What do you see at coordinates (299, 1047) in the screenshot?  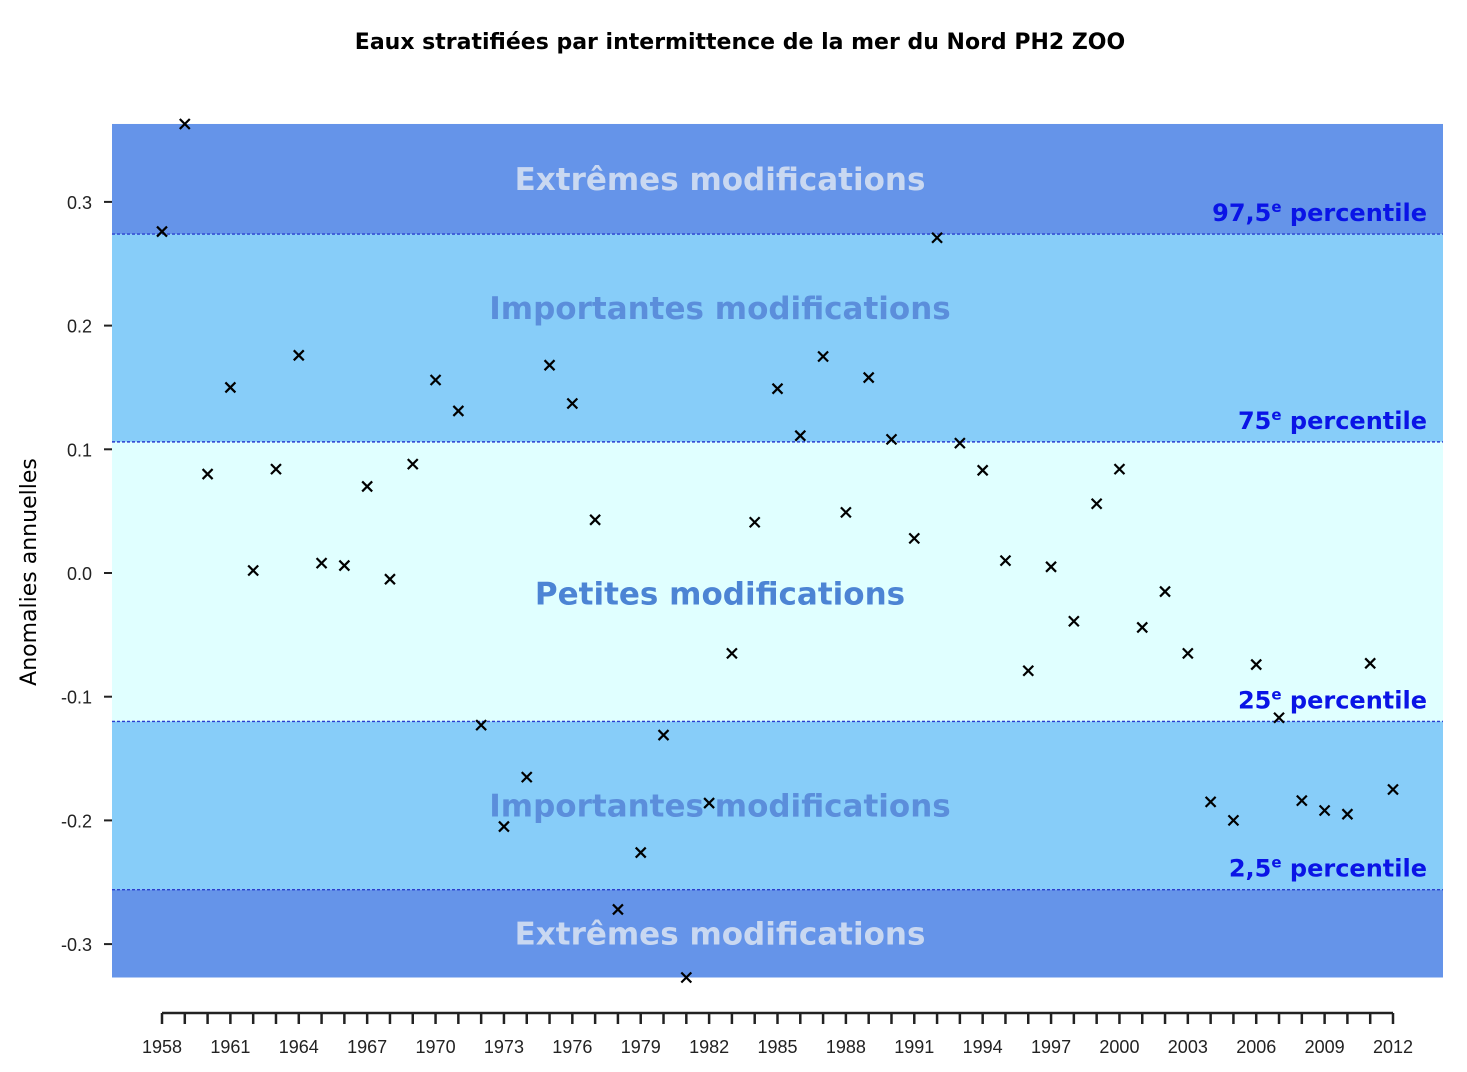 I see `x-tick-label: 1964` at bounding box center [299, 1047].